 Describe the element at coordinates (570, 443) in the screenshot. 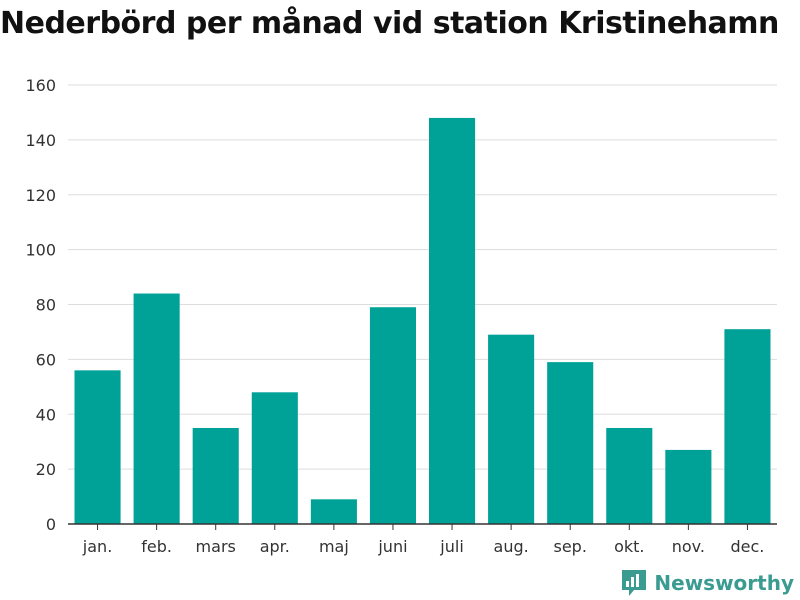

I see `bar-sep` at that location.